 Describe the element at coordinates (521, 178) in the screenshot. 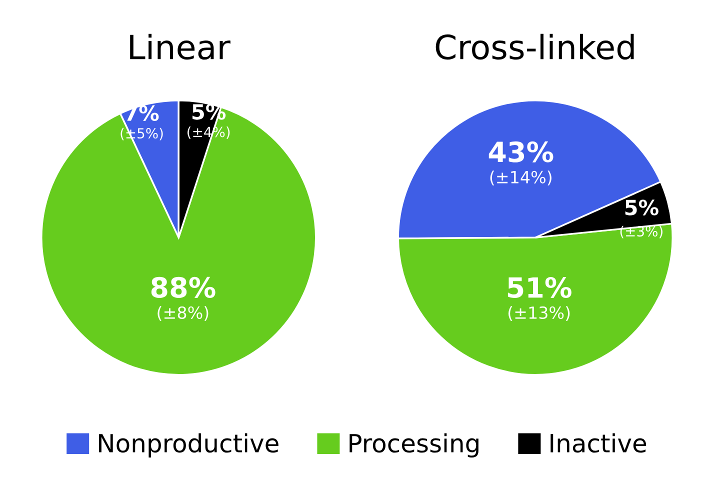

I see `text: (±14%)` at that location.